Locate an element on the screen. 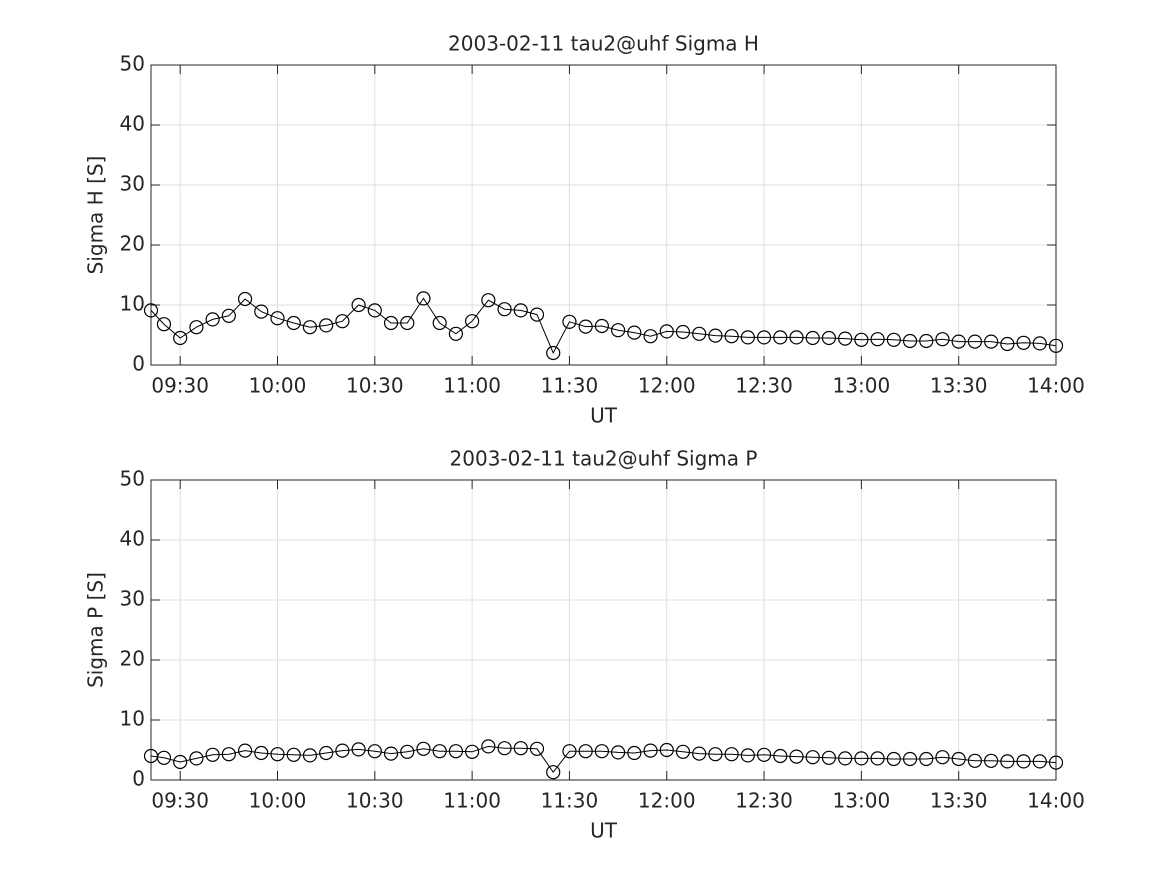 The height and width of the screenshot is (875, 1167). y-tick-label: 40 is located at coordinates (132, 124).